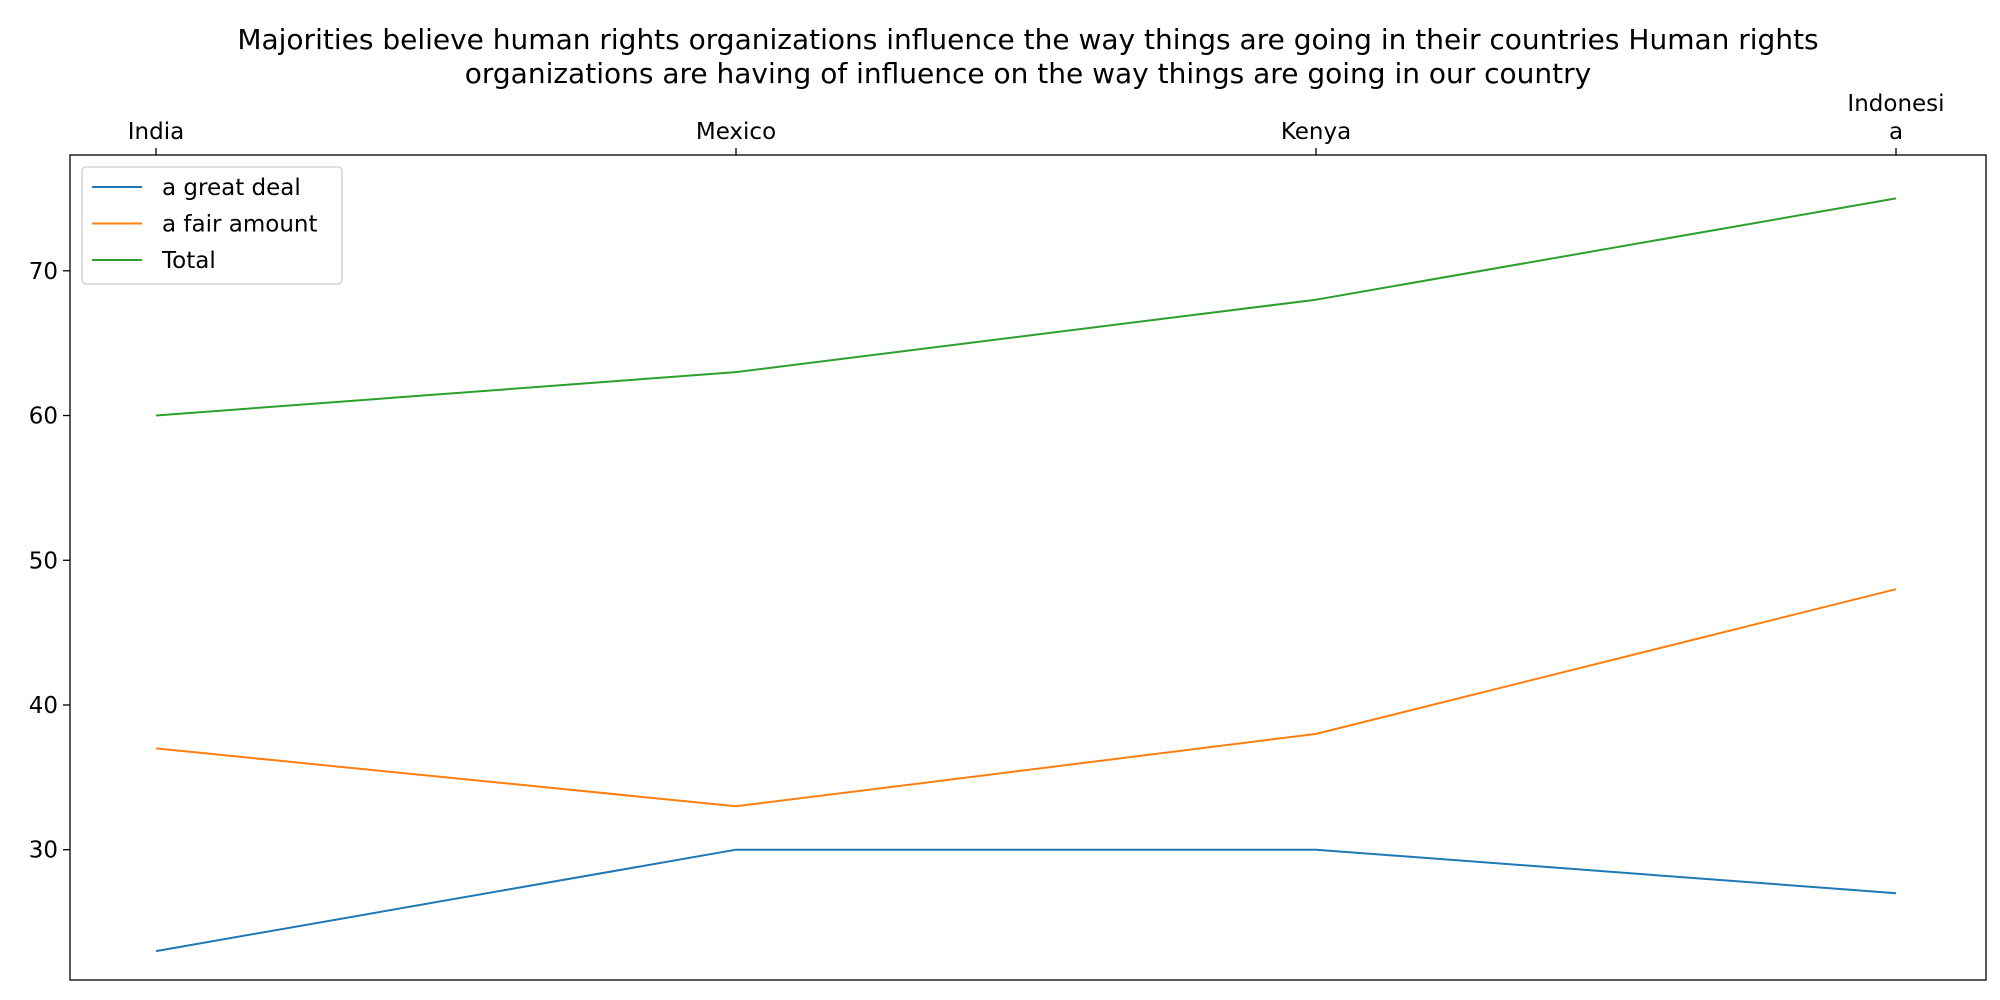 The height and width of the screenshot is (1000, 2000). I want to click on y-tick-label: 70, so click(43, 272).